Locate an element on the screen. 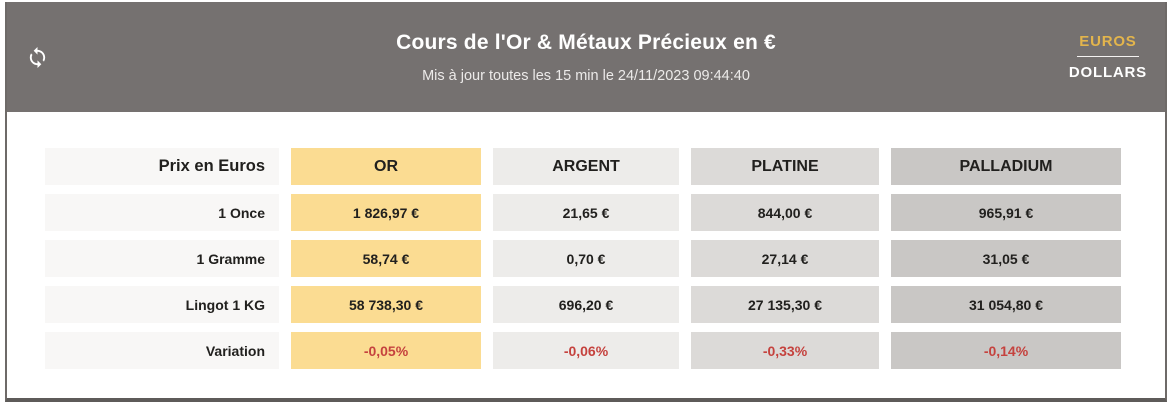  price-or-lingot: 58 738,30 € is located at coordinates (386, 304).